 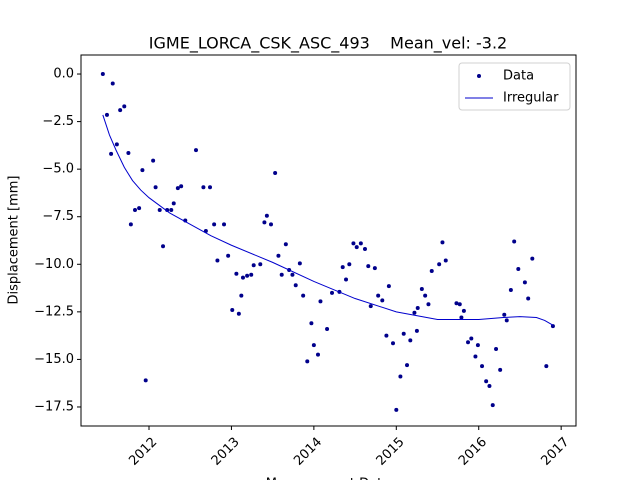 I want to click on y-axis-label: Displacement [mm], so click(x=14, y=240).